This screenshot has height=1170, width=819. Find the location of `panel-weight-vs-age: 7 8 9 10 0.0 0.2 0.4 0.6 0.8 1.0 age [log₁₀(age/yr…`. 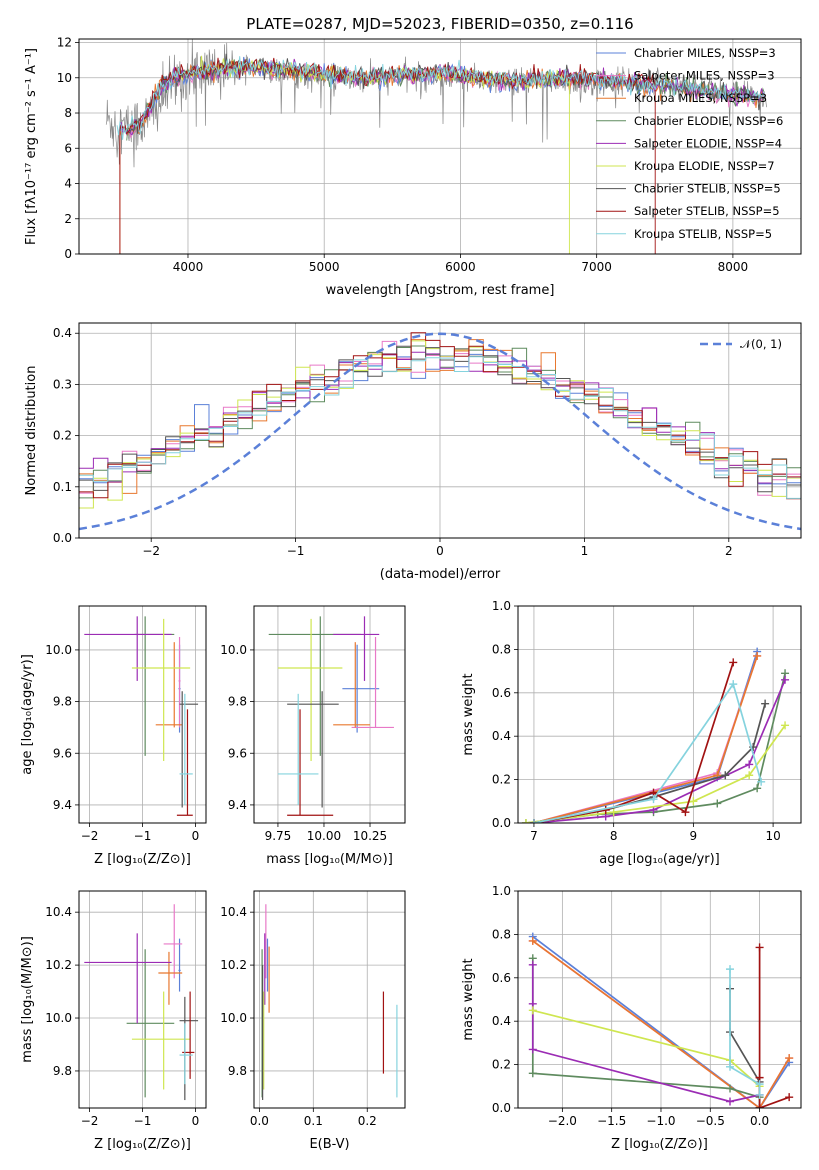

panel-weight-vs-age: 7 8 9 10 0.0 0.2 0.4 0.6 0.8 1.0 age [log₁₀(age/yr… is located at coordinates (631, 733).